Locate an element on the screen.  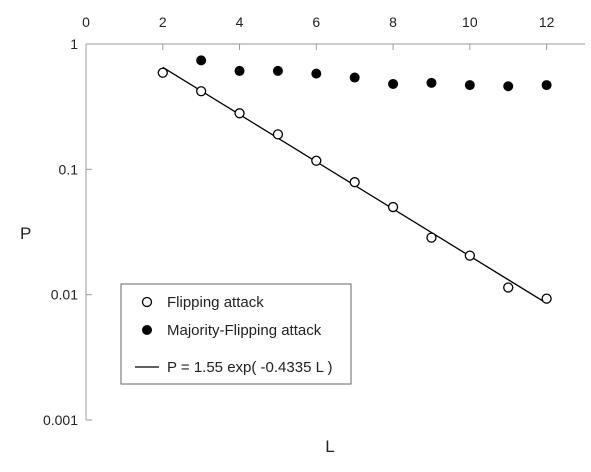
y-tick-label: 0.1 is located at coordinates (69, 169).